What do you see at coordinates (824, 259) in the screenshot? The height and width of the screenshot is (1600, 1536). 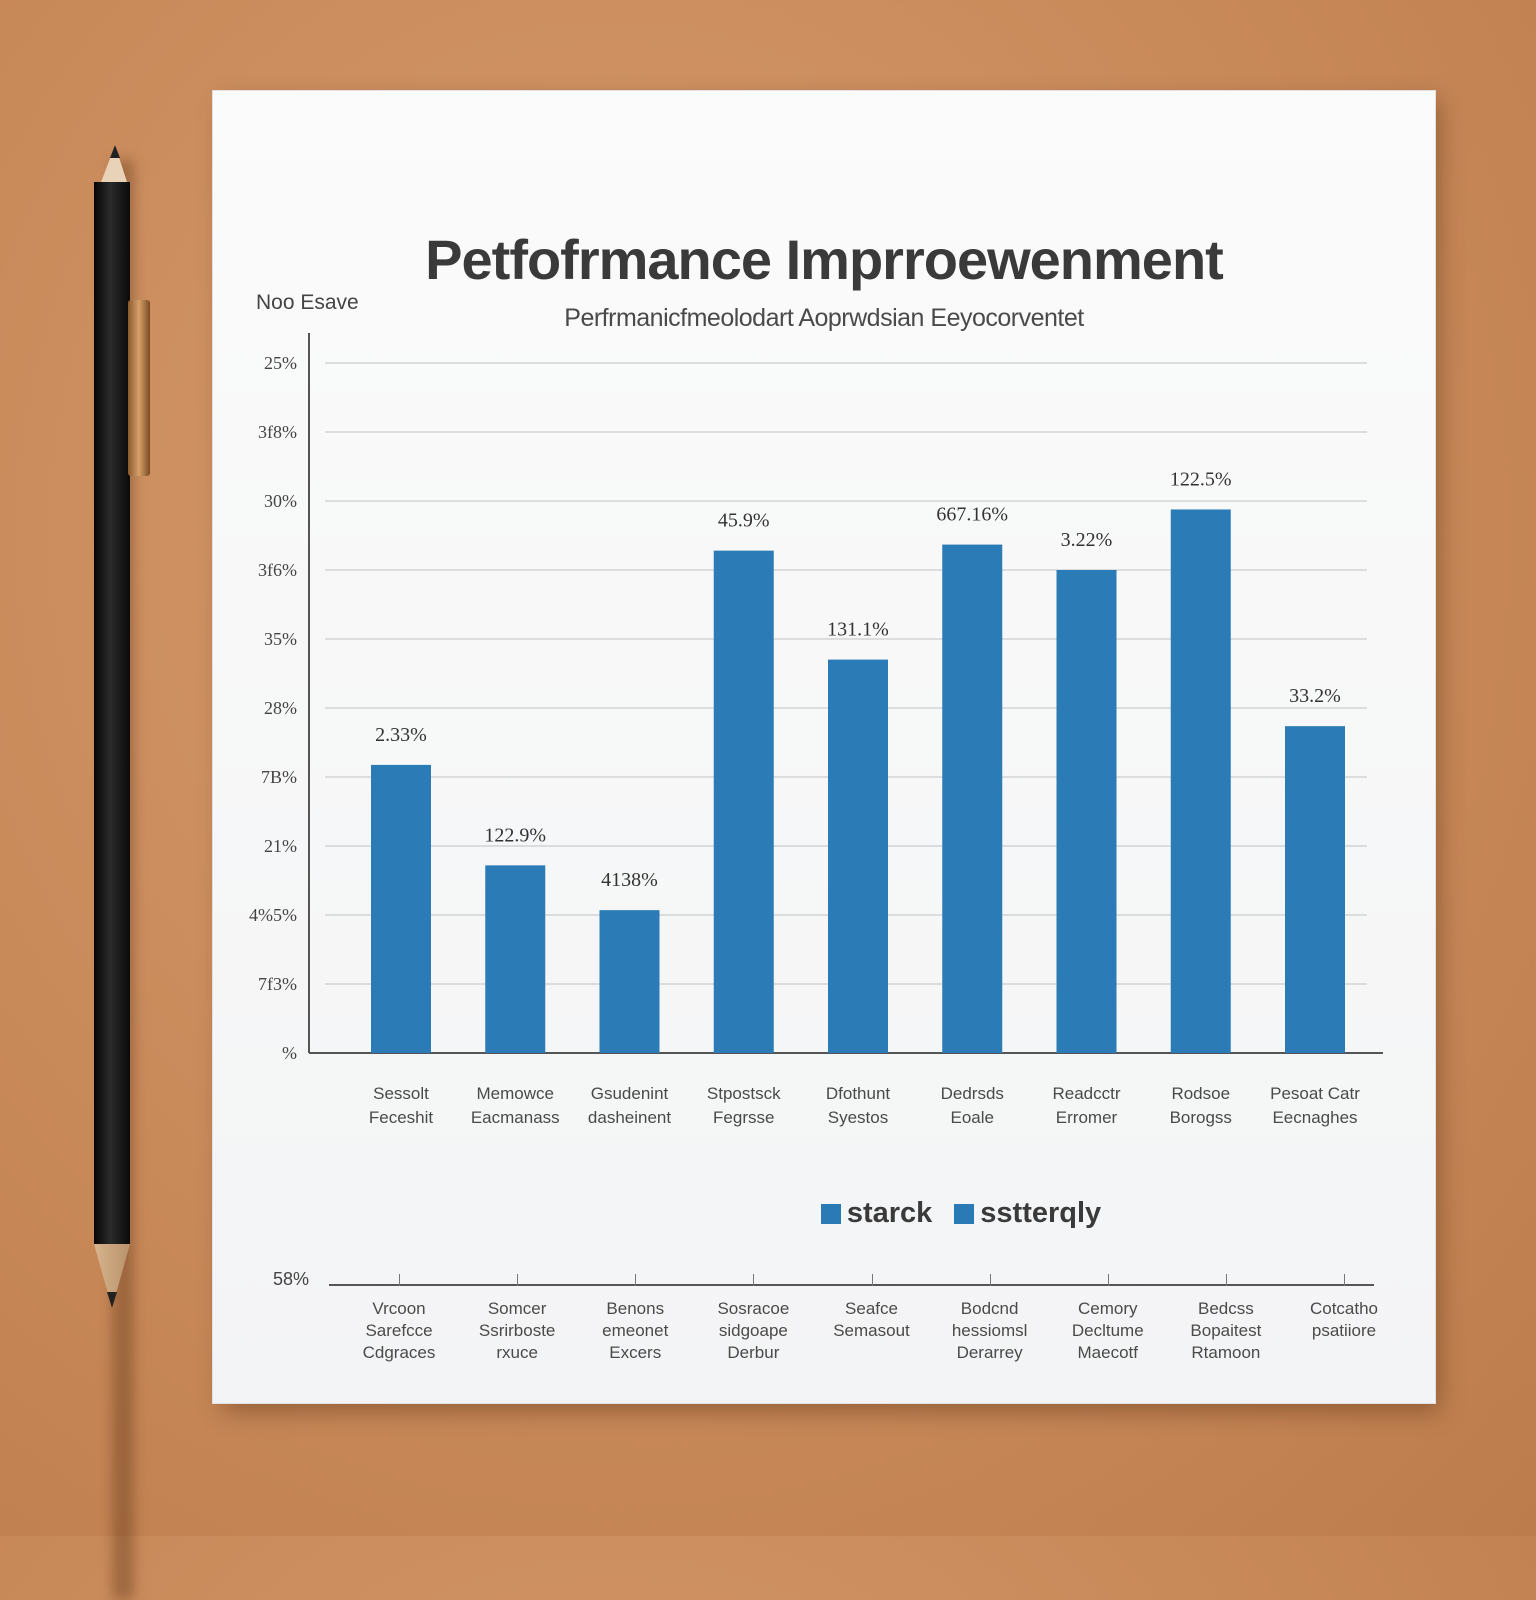 I see `chart-title: Petfofrmance Imprroewenment` at bounding box center [824, 259].